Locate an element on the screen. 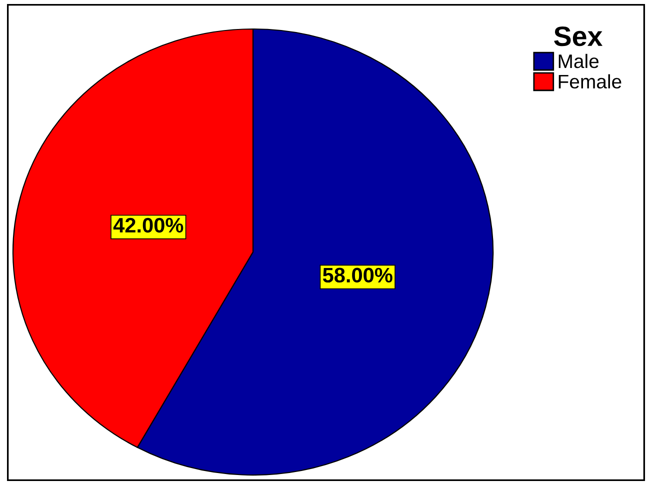 The height and width of the screenshot is (485, 652). data-label: 58.00% is located at coordinates (357, 275).